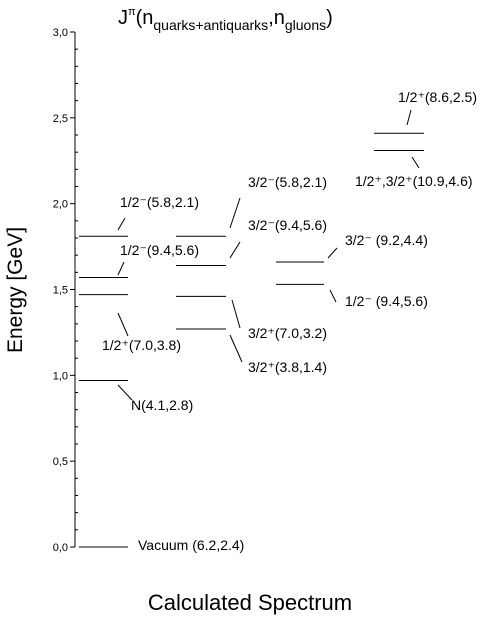 The image size is (491, 620). What do you see at coordinates (210, 25) in the screenshot?
I see `title-part: quarks+antiquarks` at bounding box center [210, 25].